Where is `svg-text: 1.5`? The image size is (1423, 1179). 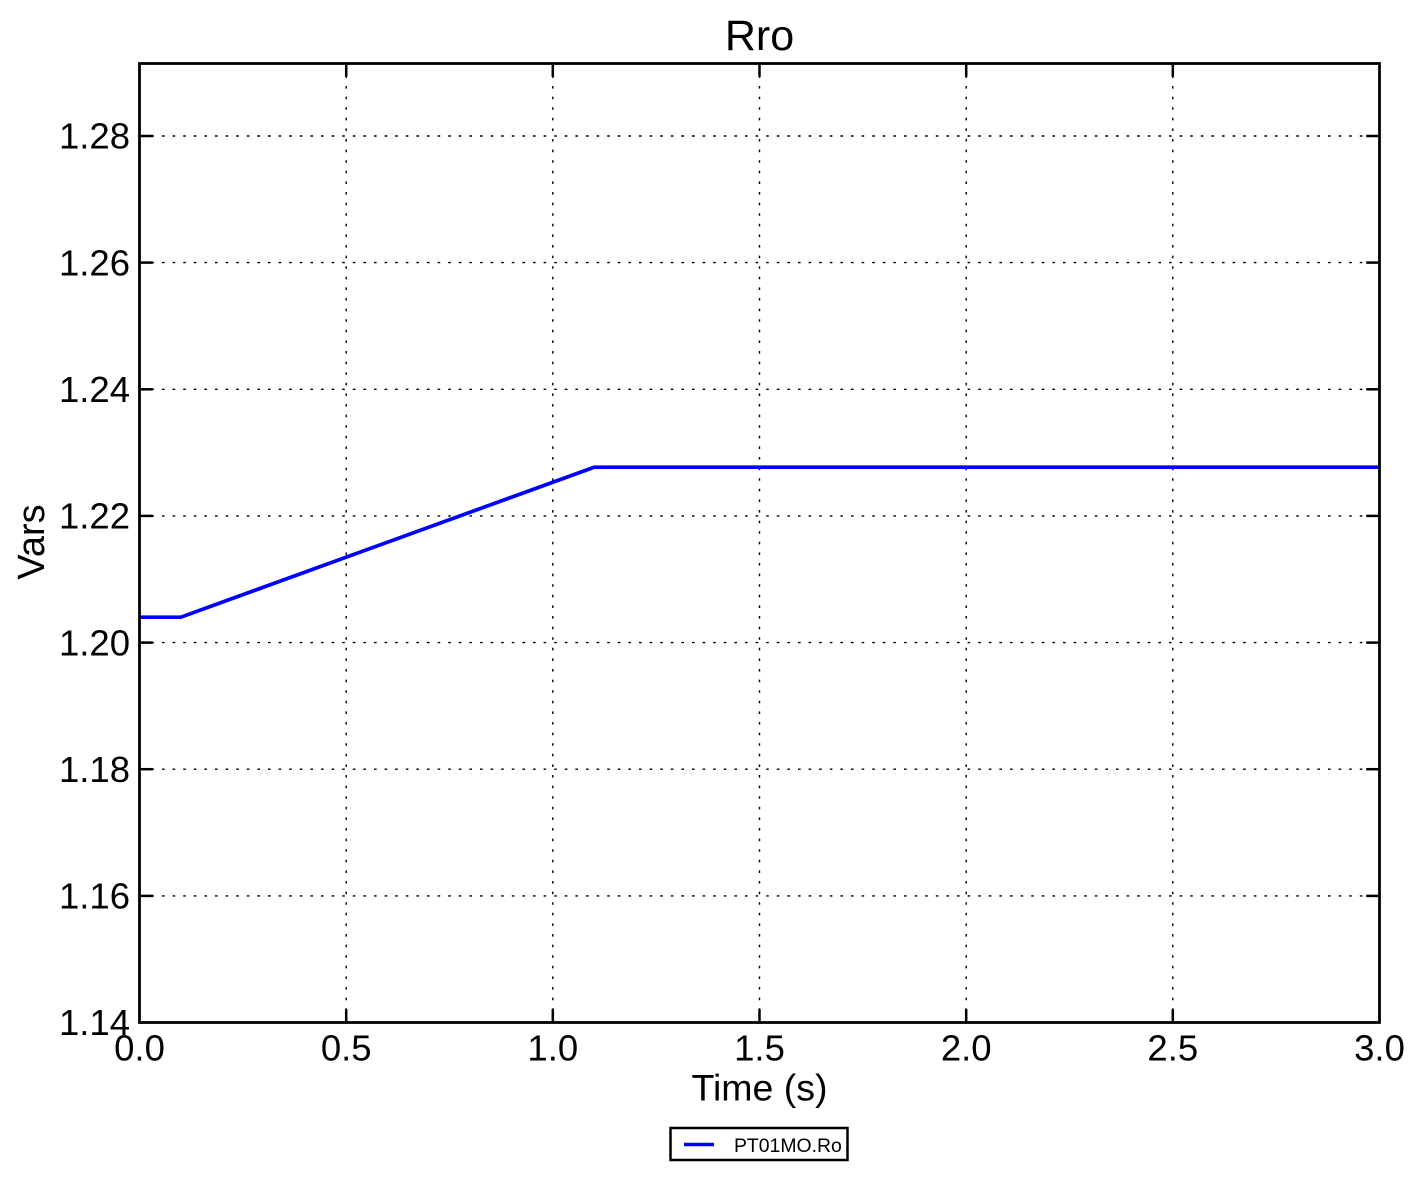
svg-text: 1.5 is located at coordinates (759, 1048).